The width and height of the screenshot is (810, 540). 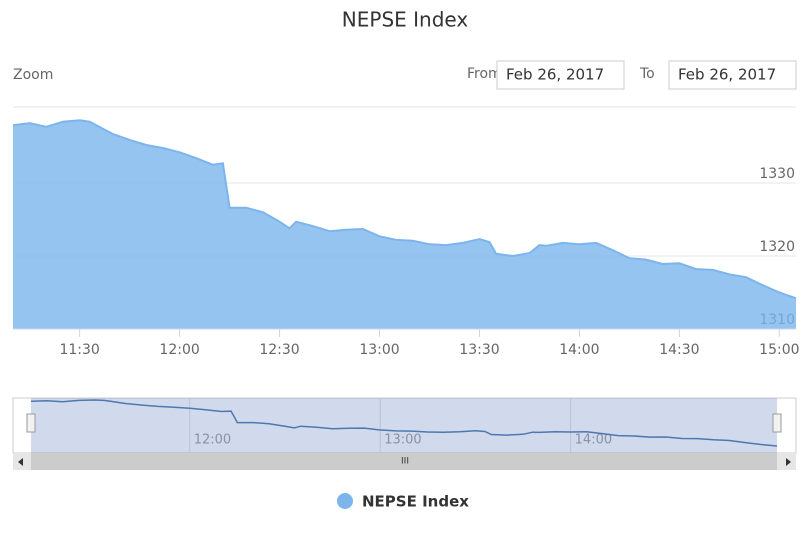 I want to click on navigator-tick-label: 12:00, so click(x=212, y=440).